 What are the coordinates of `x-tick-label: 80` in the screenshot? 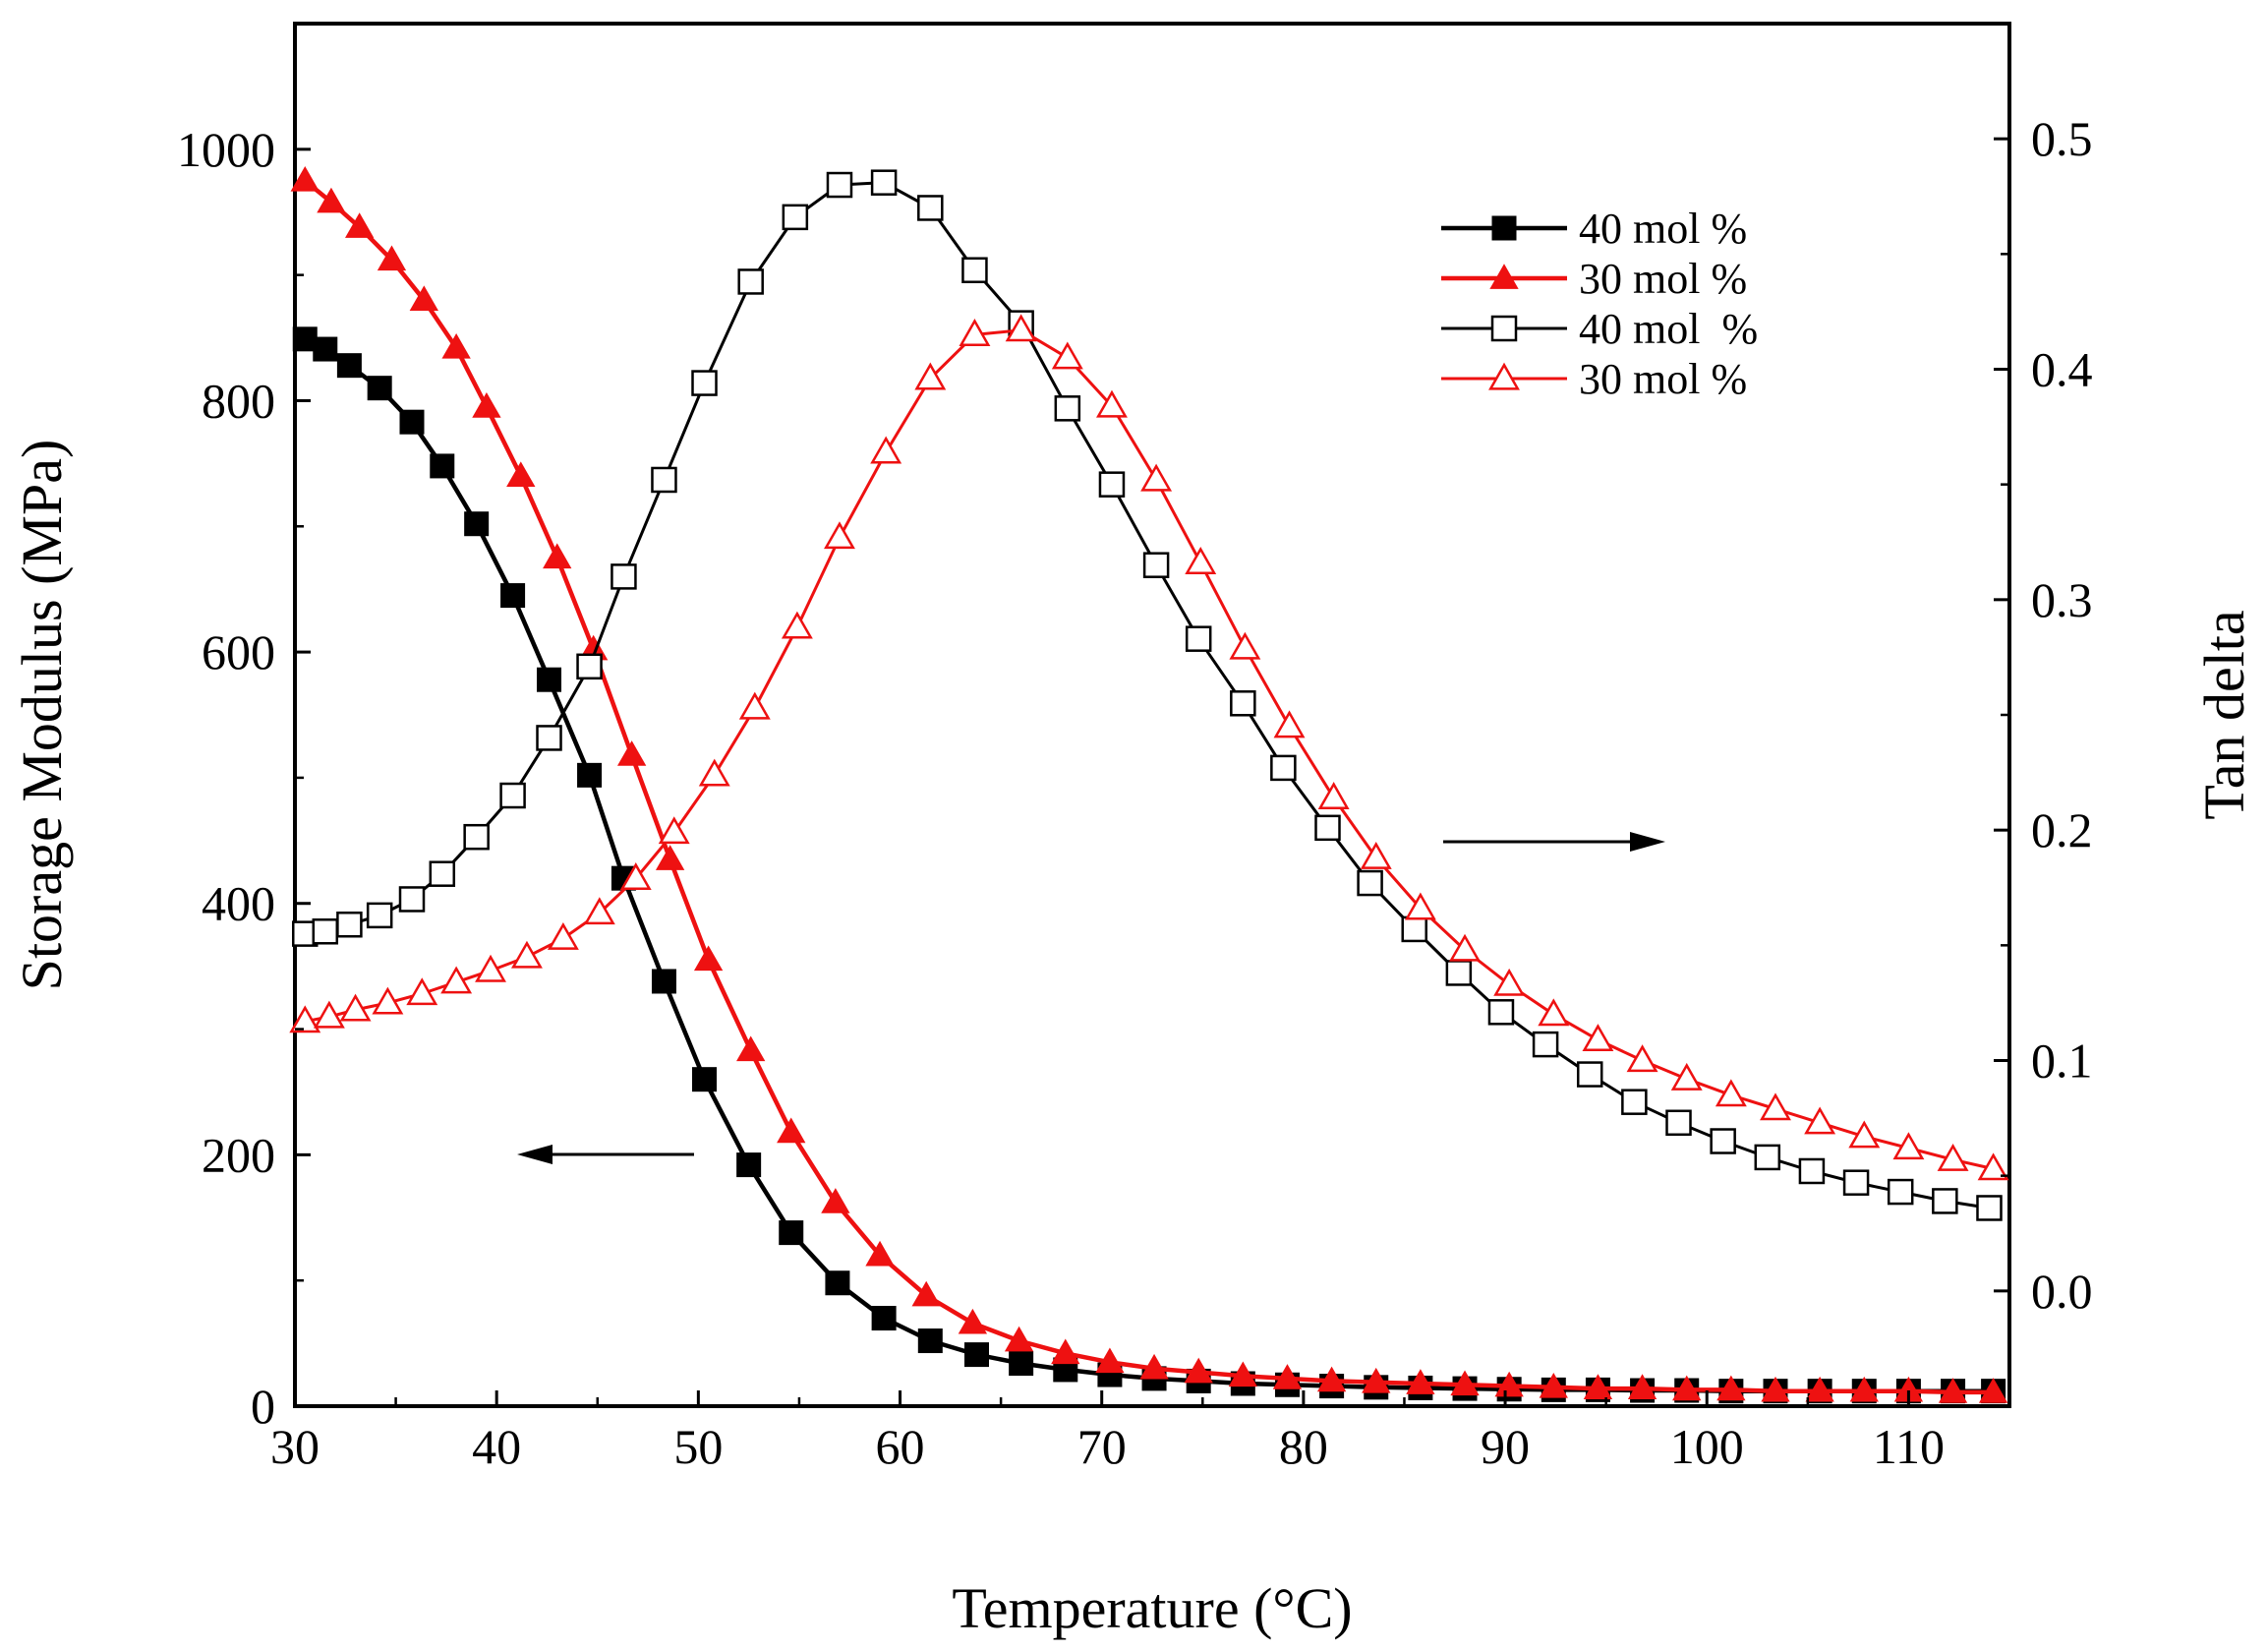 It's located at (1303, 1446).